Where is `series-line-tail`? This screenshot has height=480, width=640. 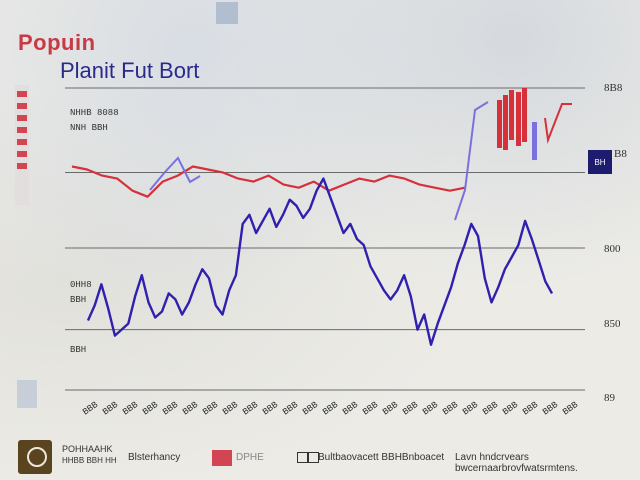 series-line-tail is located at coordinates (558, 123).